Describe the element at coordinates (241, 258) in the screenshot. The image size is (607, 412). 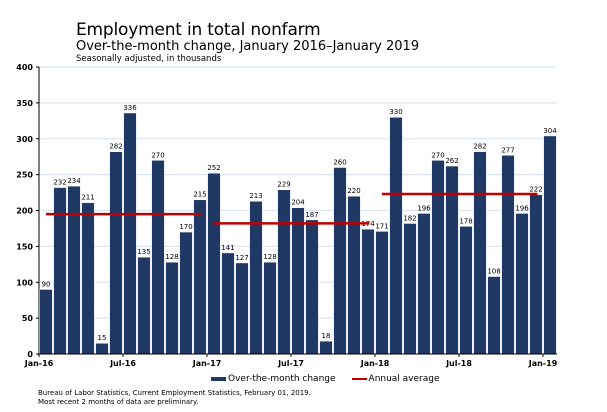
I see `data-label: 127` at that location.